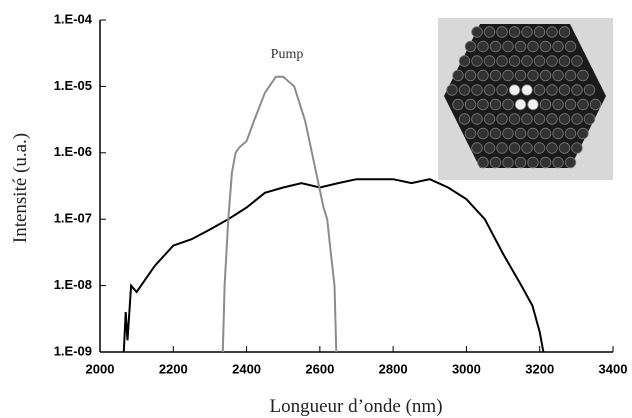 Image resolution: width=632 pixels, height=418 pixels. Describe the element at coordinates (73, 218) in the screenshot. I see `y-tick-label: 1.E-07` at that location.